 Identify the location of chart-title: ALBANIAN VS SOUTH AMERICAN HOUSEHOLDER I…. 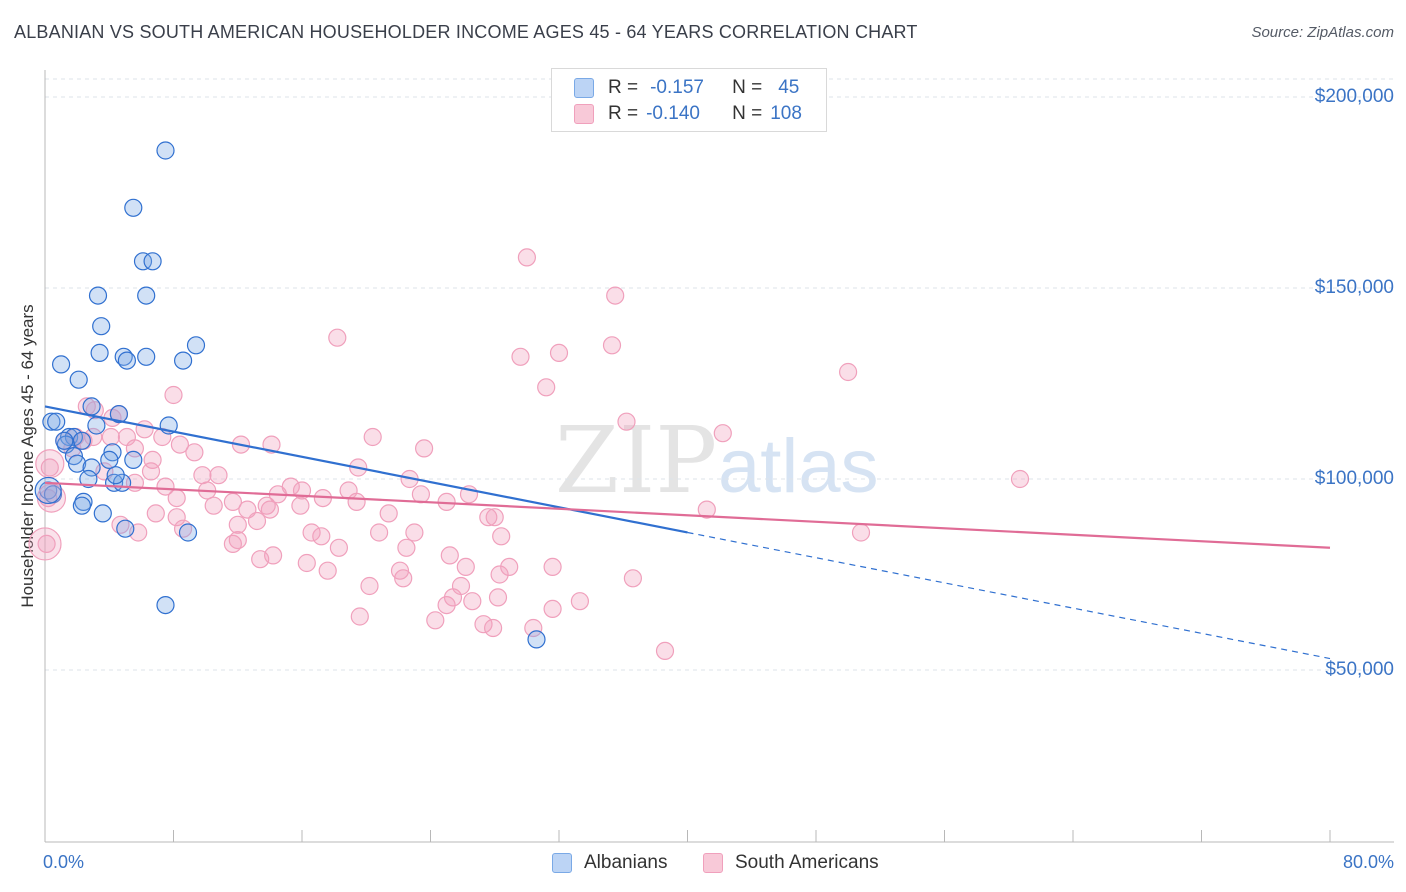
(466, 32).